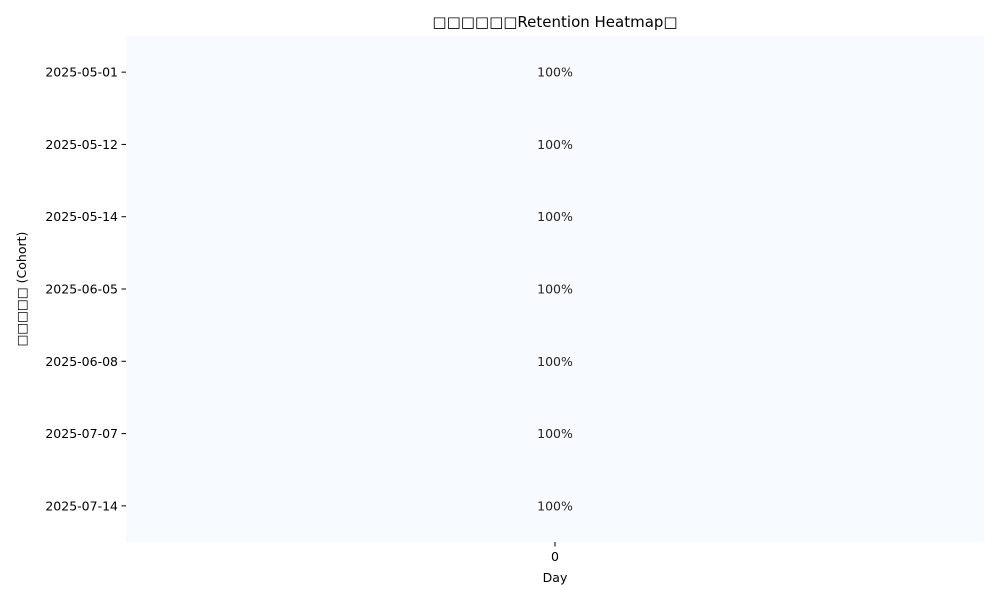 This screenshot has height=600, width=1000. I want to click on x-tick-label: 0, so click(555, 556).